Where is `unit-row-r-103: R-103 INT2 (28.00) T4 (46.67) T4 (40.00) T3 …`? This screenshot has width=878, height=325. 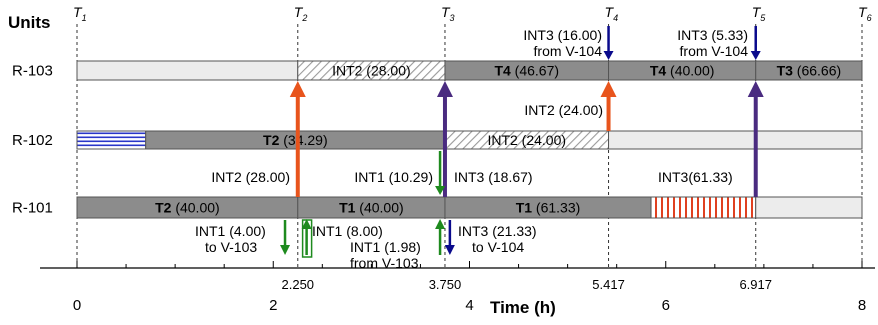 unit-row-r-103: R-103 INT2 (28.00) T4 (46.67) T4 (40.00) T3 … is located at coordinates (437, 70).